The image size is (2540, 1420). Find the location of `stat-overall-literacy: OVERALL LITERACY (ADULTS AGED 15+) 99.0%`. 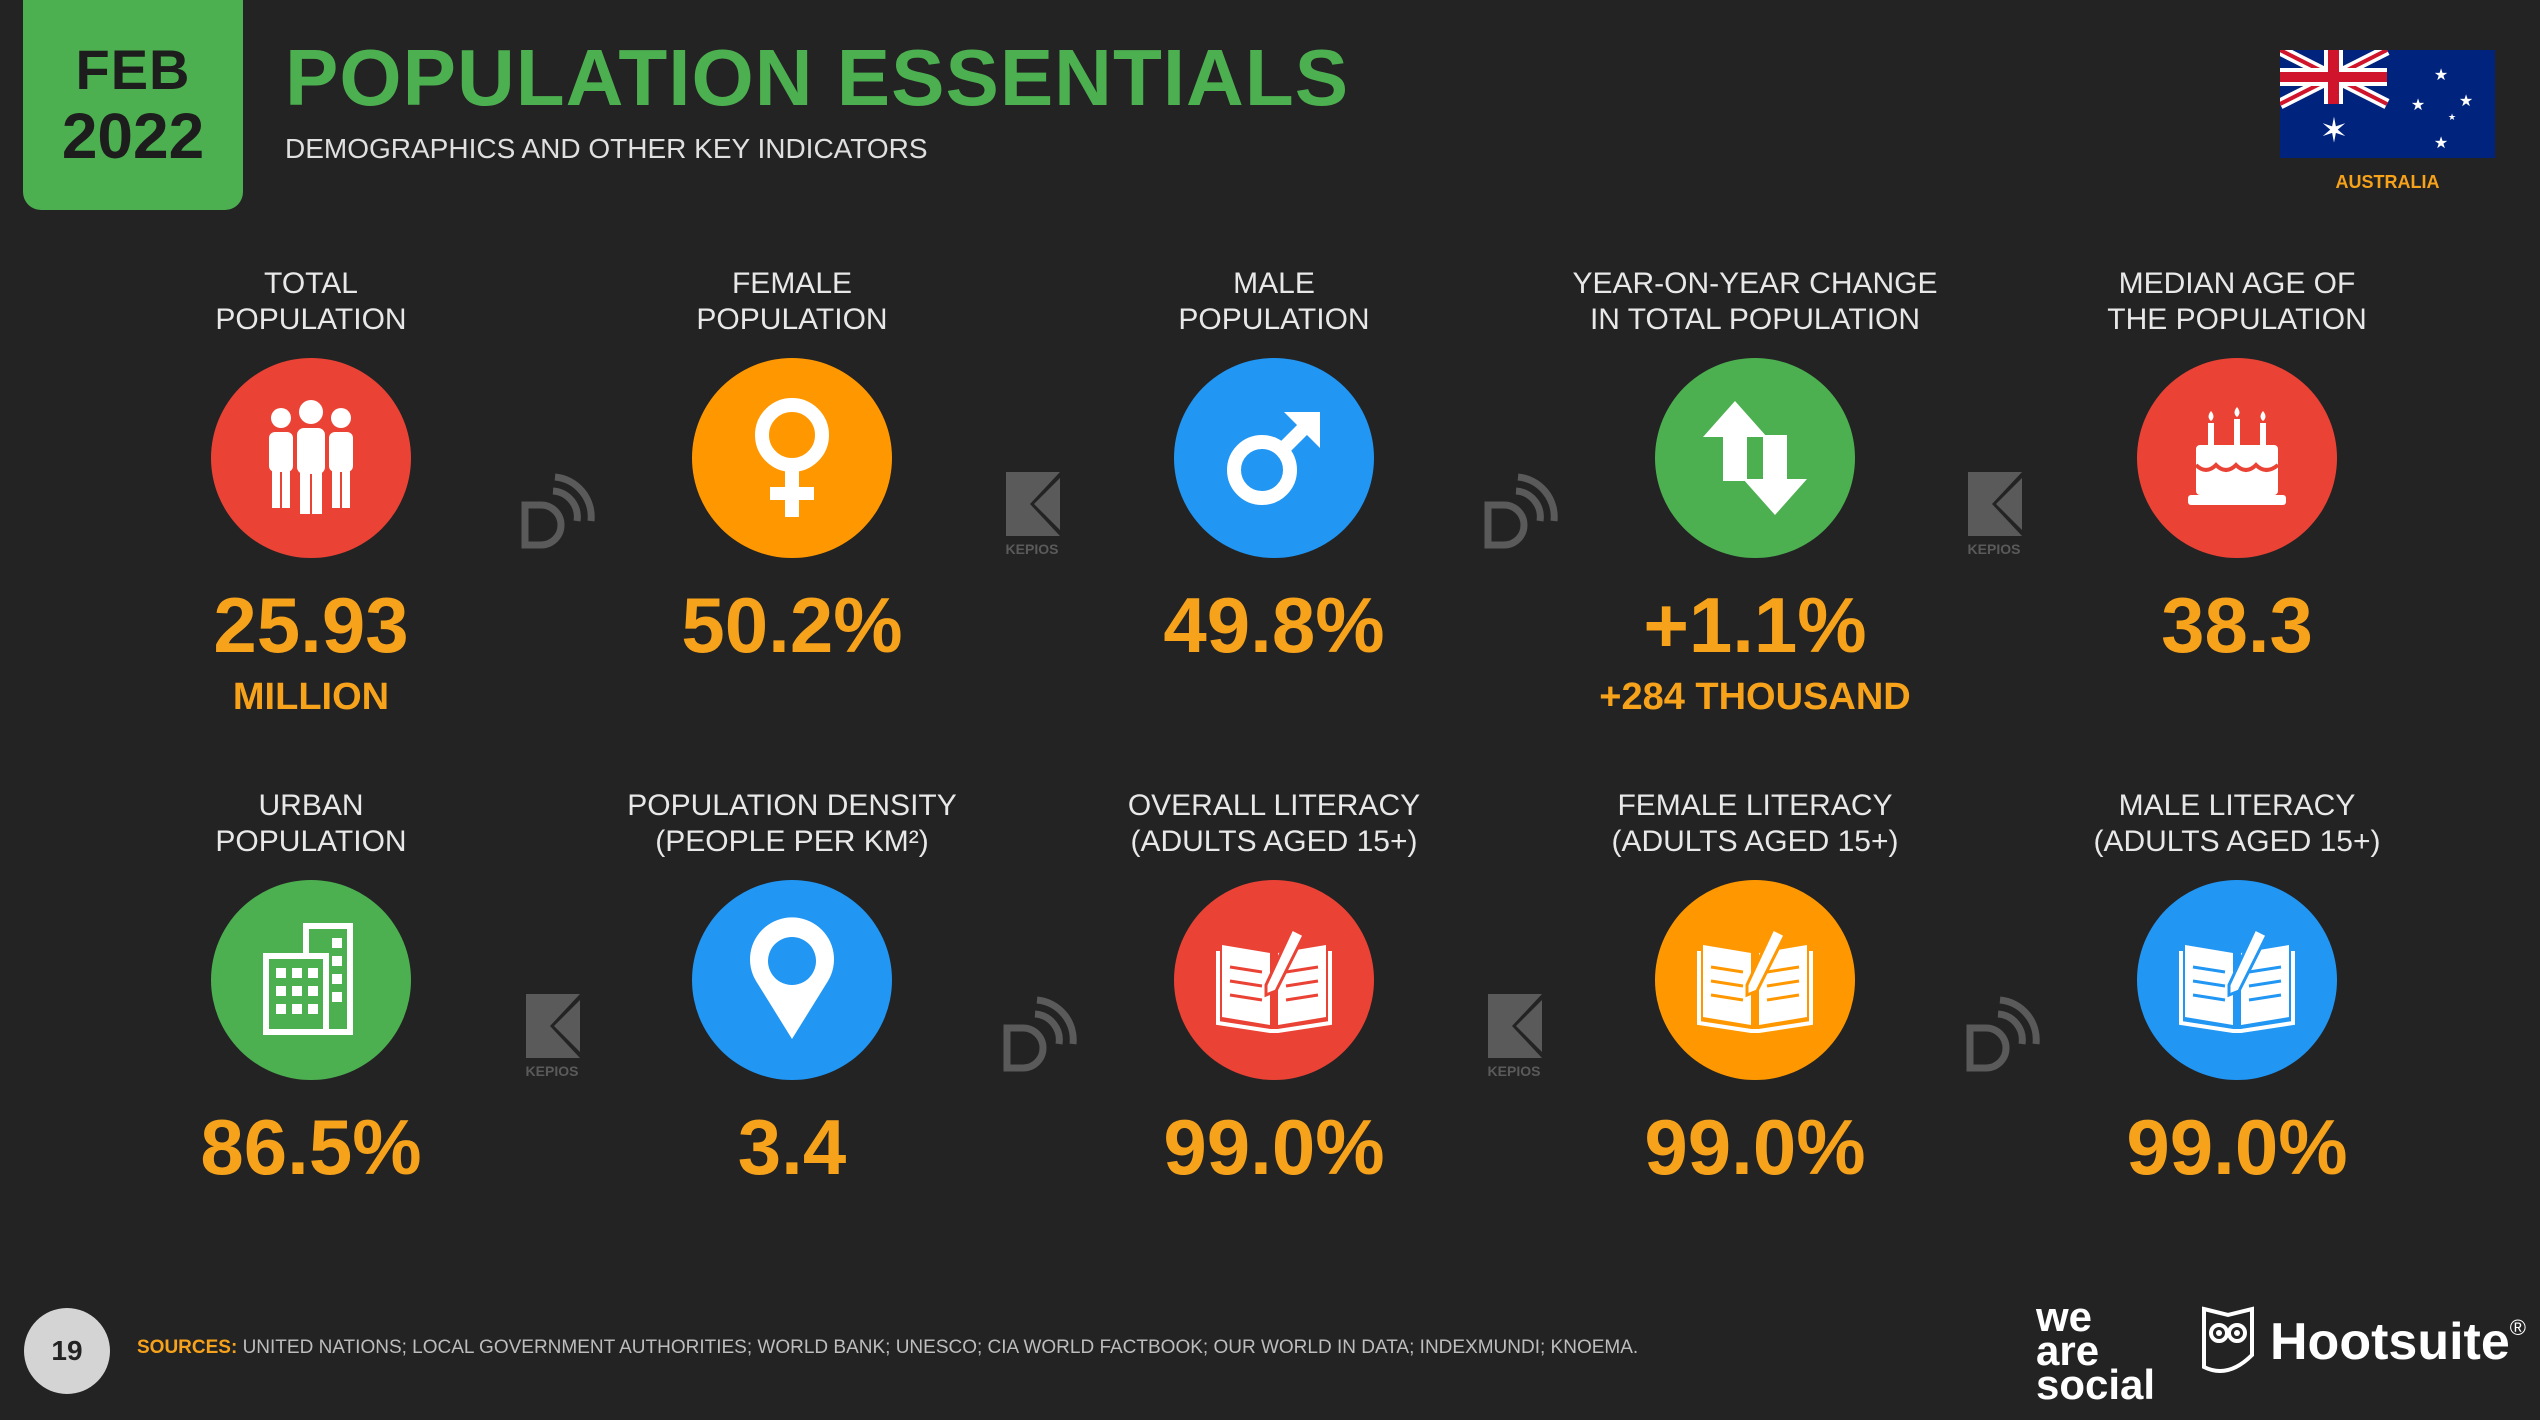

stat-overall-literacy: OVERALL LITERACY (ADULTS AGED 15+) 99.0% is located at coordinates (1274, 987).